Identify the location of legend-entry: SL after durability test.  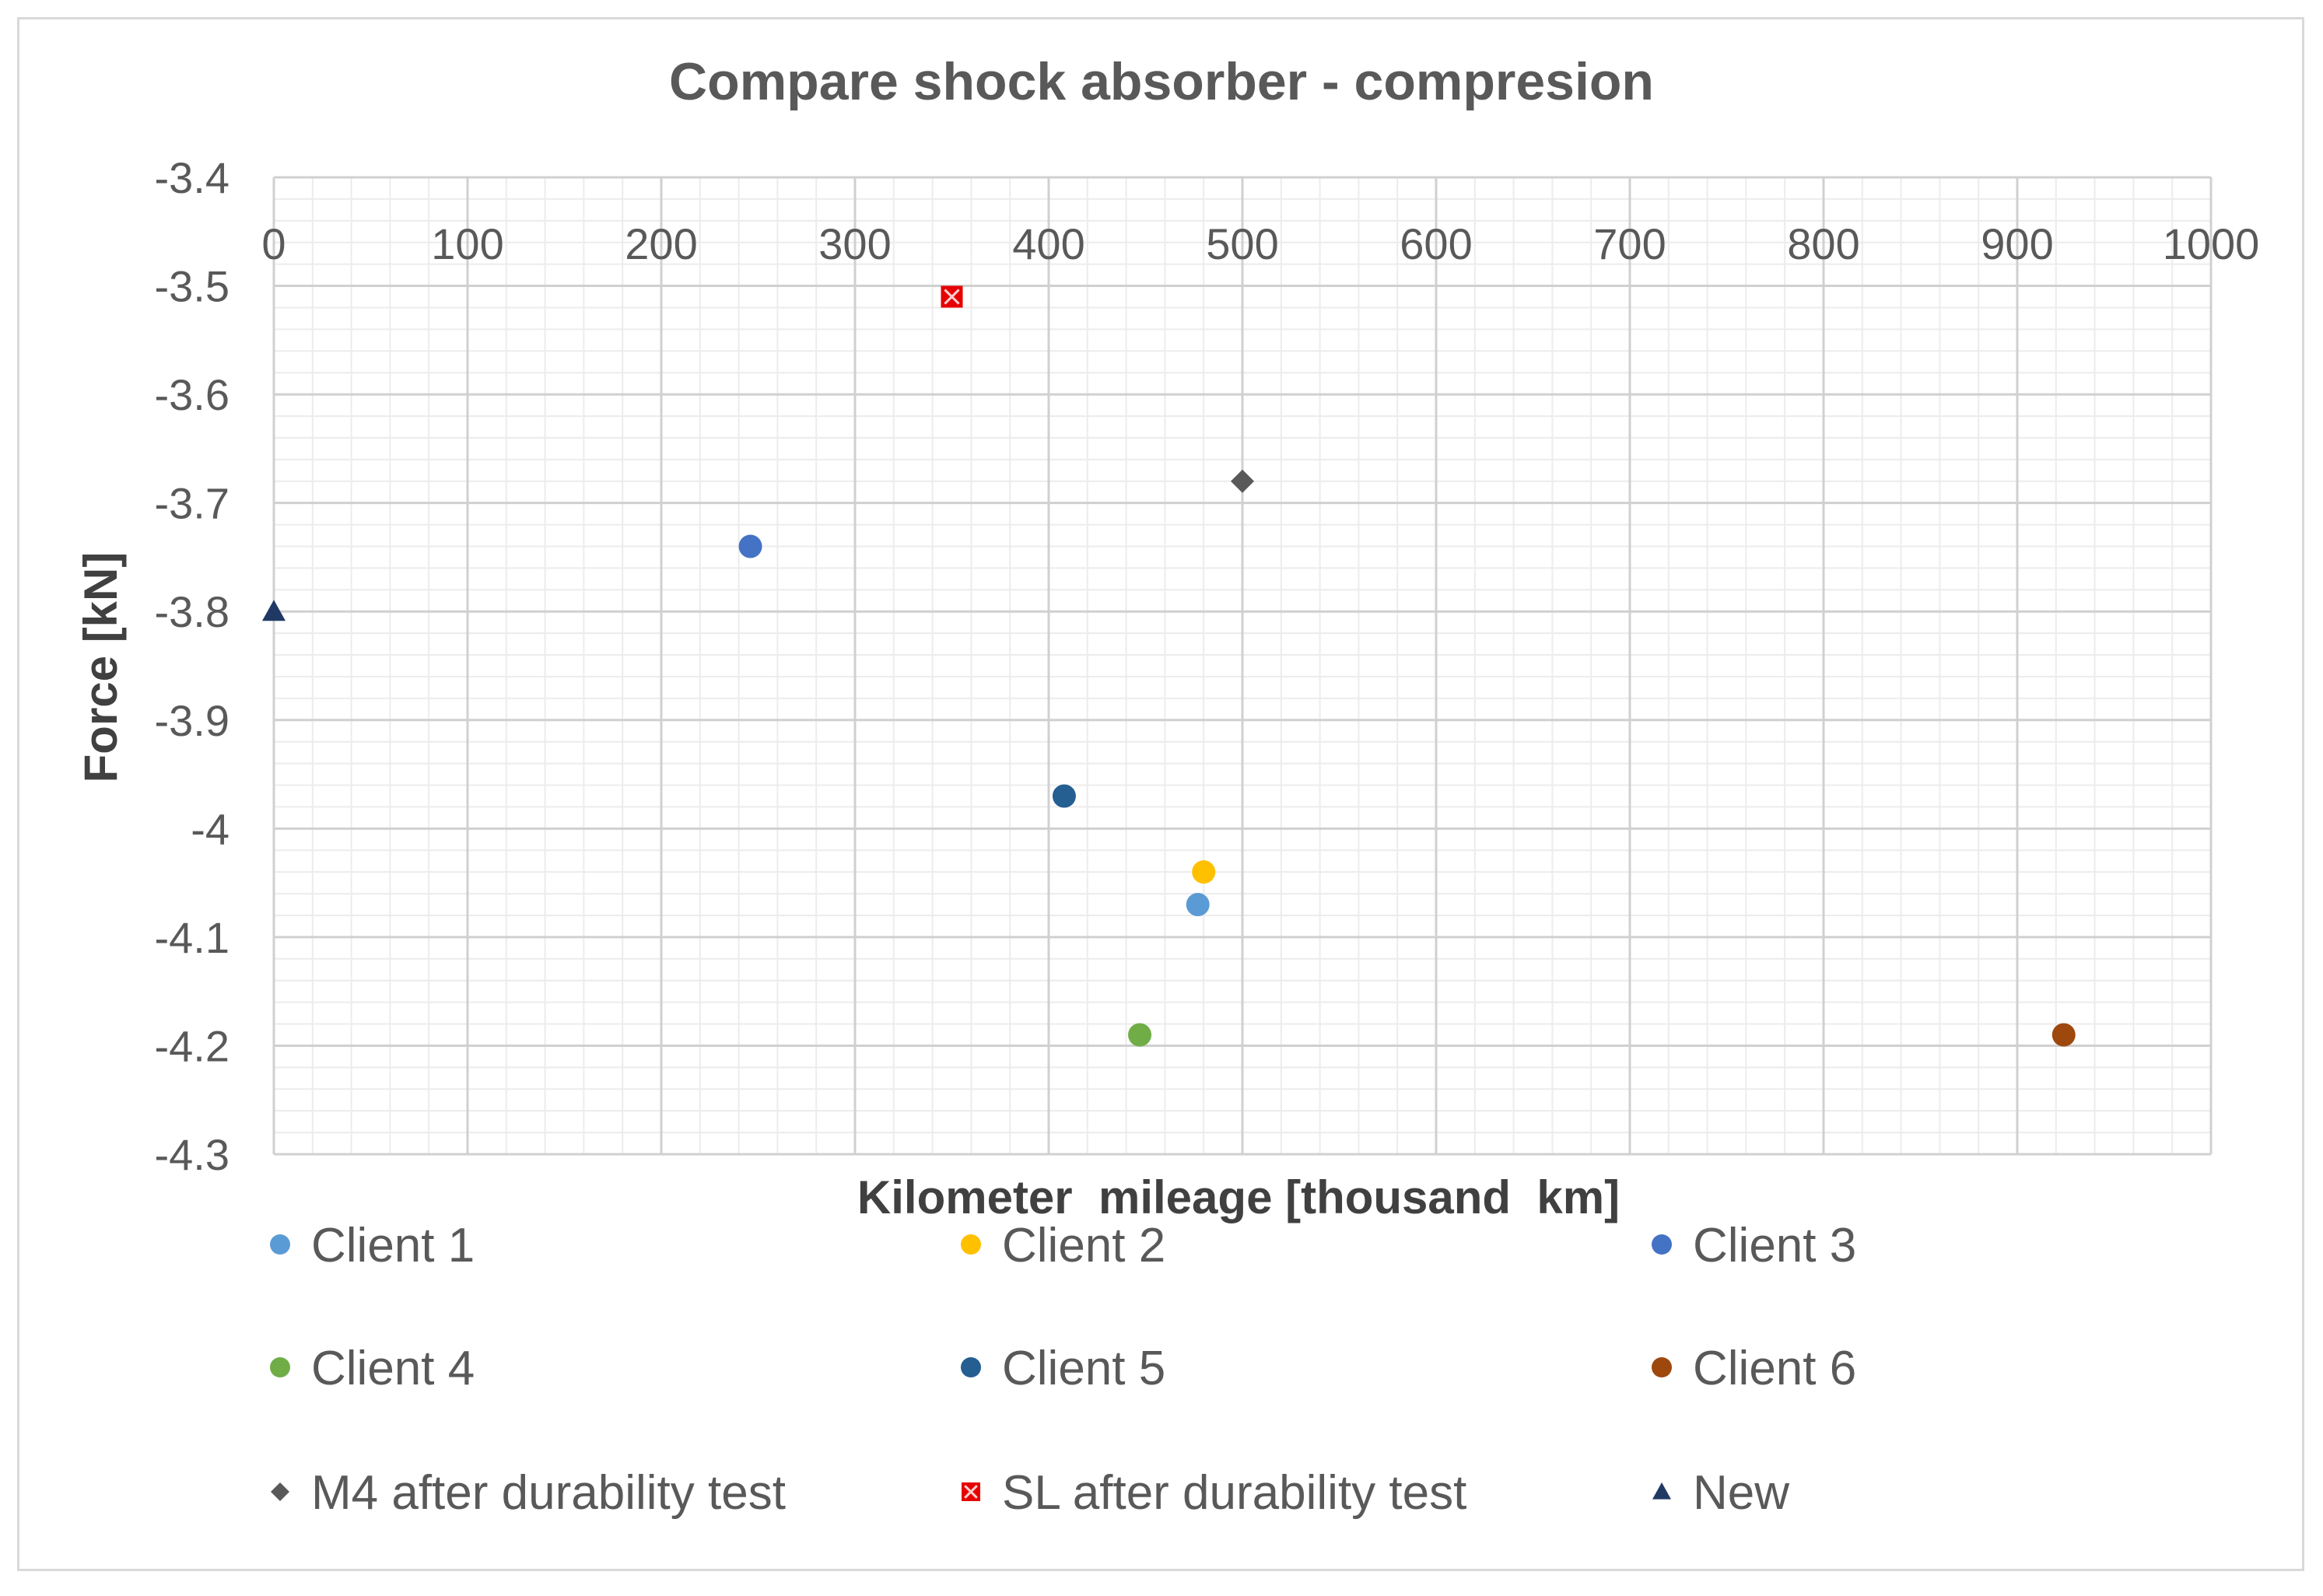
(1214, 1493).